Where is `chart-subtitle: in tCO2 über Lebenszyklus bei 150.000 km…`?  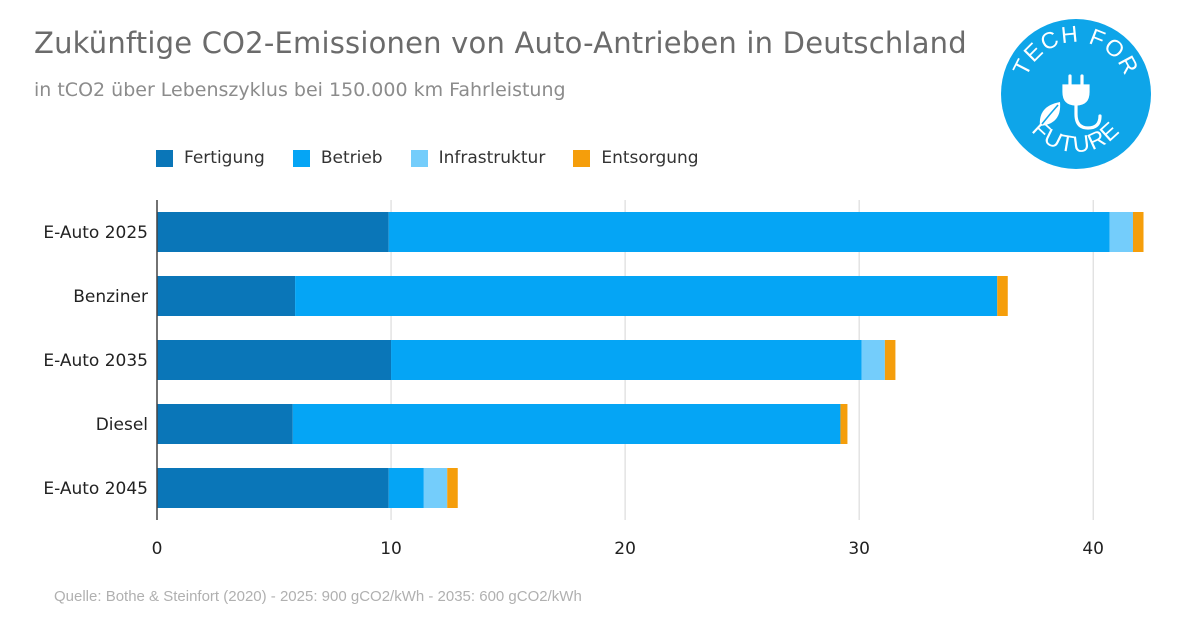 chart-subtitle: in tCO2 über Lebenszyklus bei 150.000 km… is located at coordinates (300, 90).